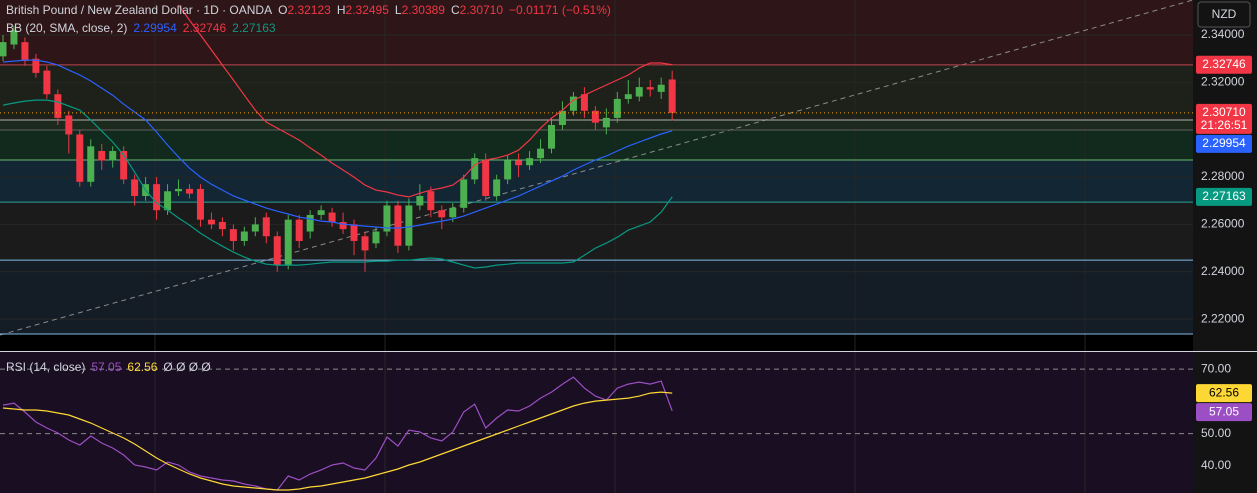 The image size is (1257, 493). Describe the element at coordinates (363, 10) in the screenshot. I see `ohlc-item: H 2.32495` at that location.